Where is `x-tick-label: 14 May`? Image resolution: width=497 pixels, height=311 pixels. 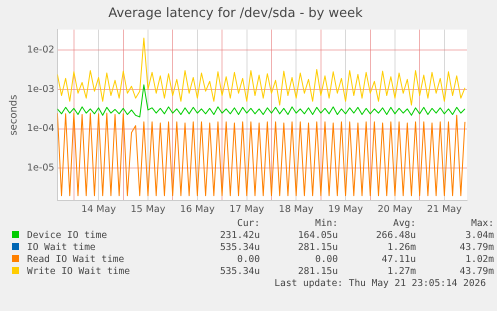
x-tick-label: 14 May is located at coordinates (98, 209).